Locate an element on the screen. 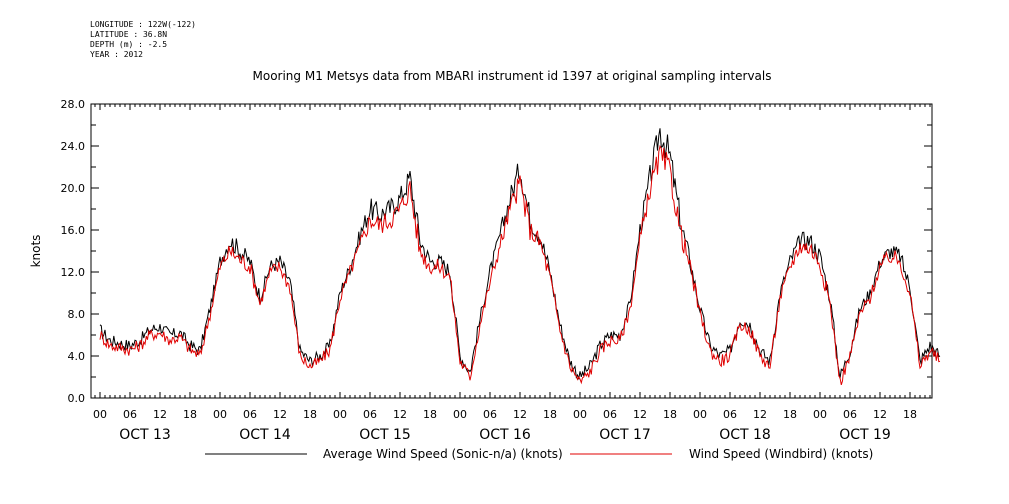 Image resolution: width=1009 pixels, height=504 pixels. day-label: OCT 18 is located at coordinates (745, 435).